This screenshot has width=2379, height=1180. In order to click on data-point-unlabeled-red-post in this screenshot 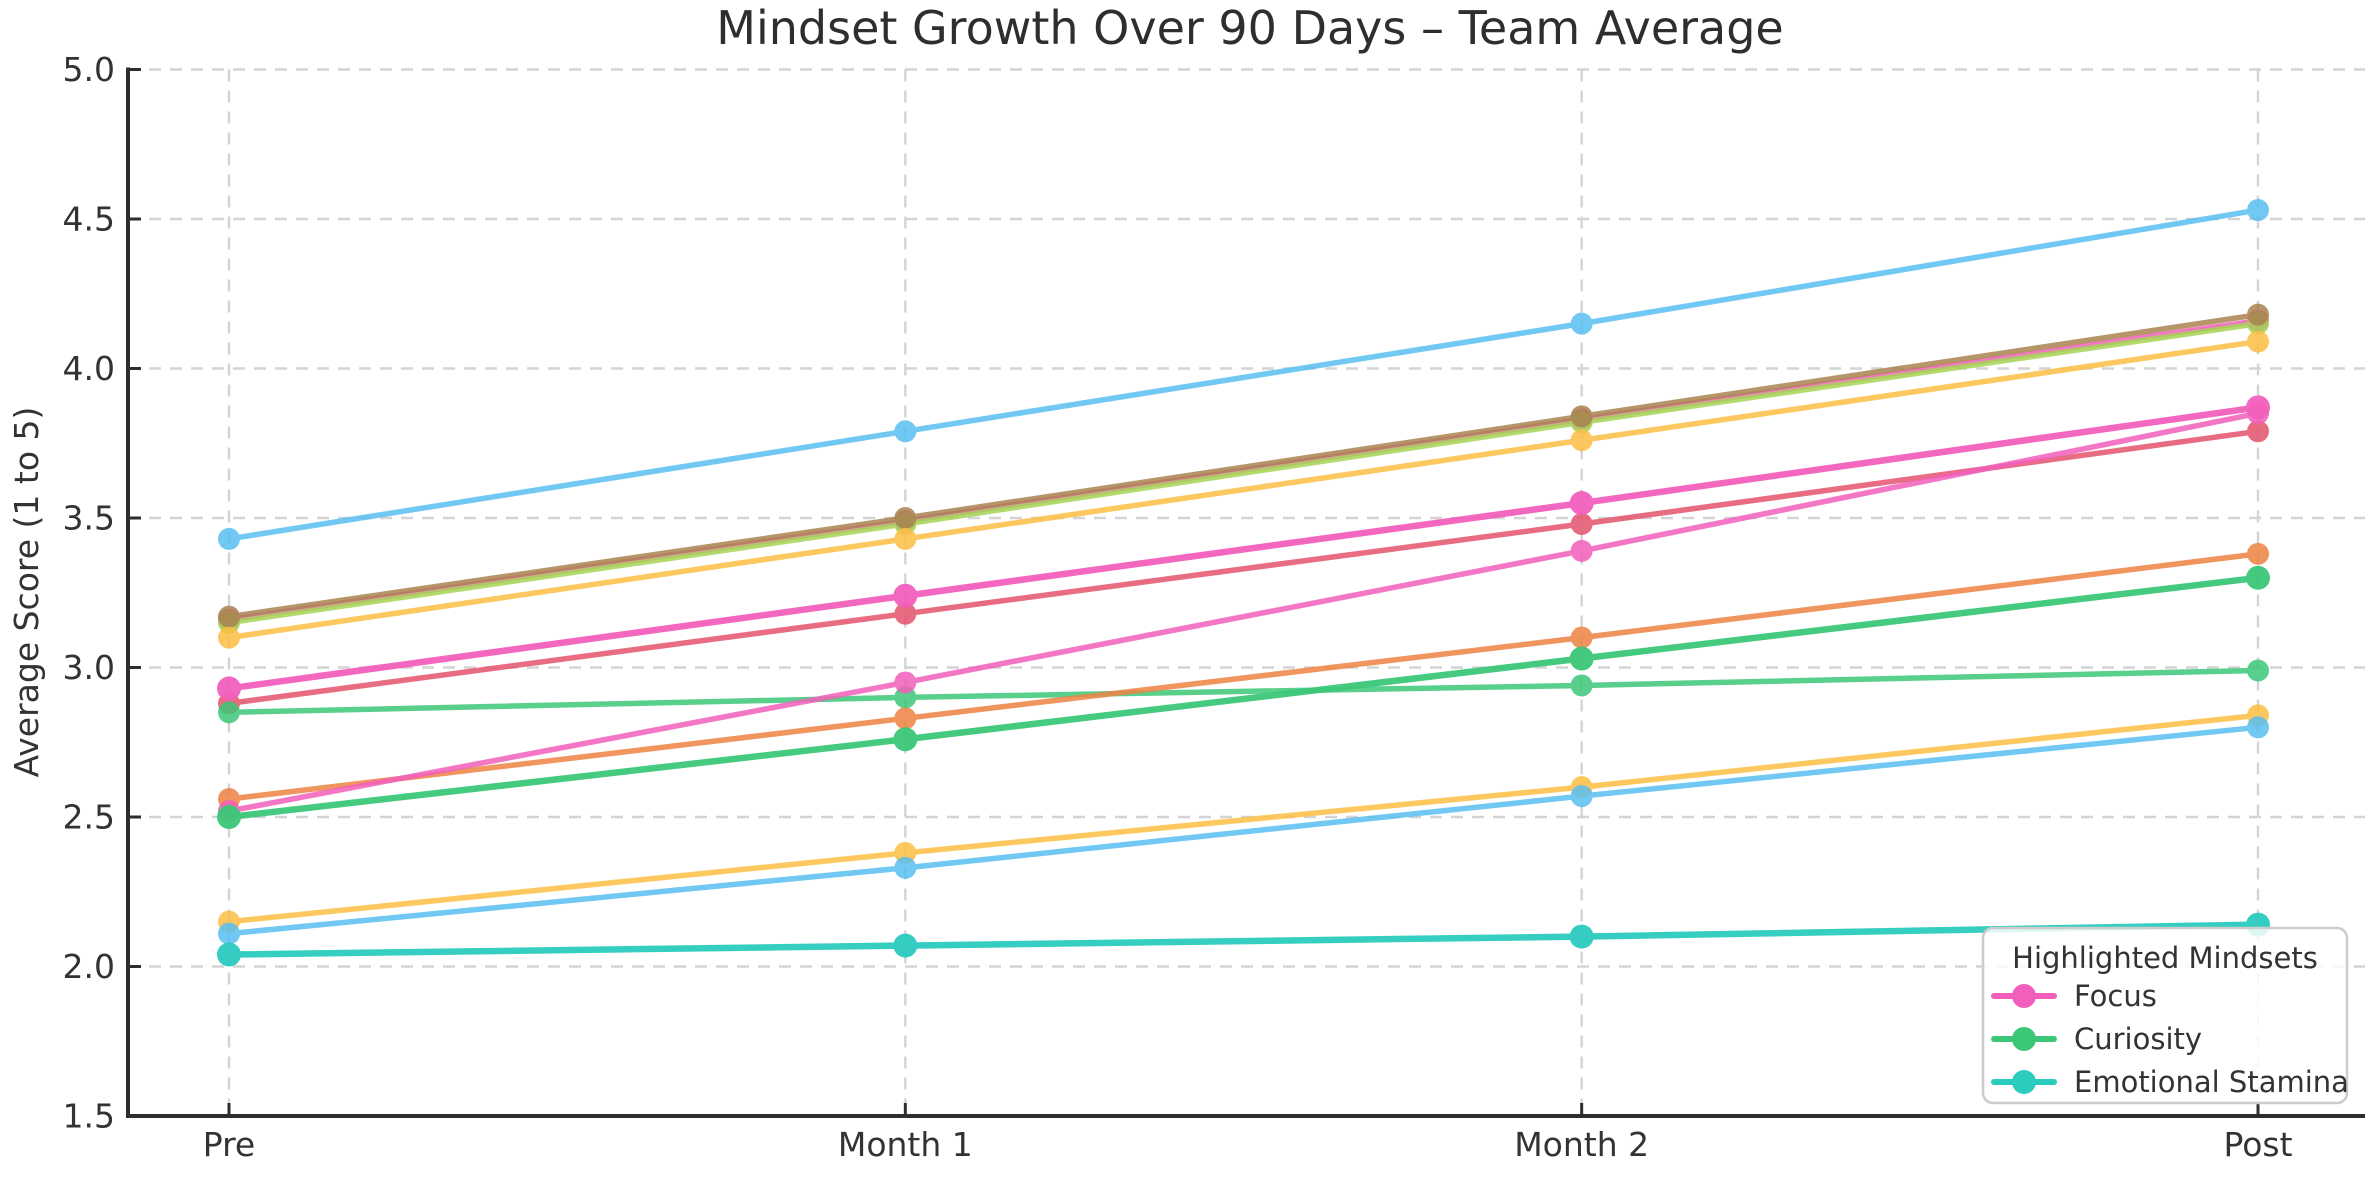, I will do `click(2258, 431)`.